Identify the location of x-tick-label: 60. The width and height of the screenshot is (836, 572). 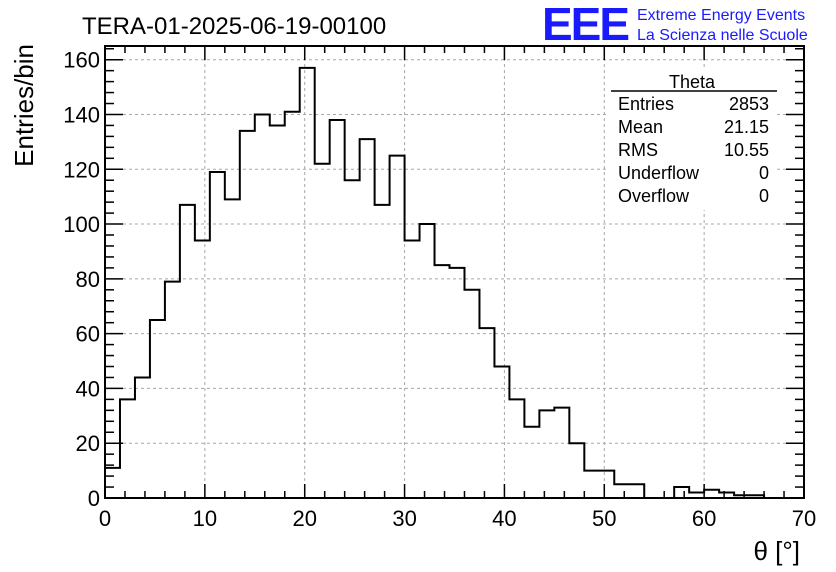
(704, 518).